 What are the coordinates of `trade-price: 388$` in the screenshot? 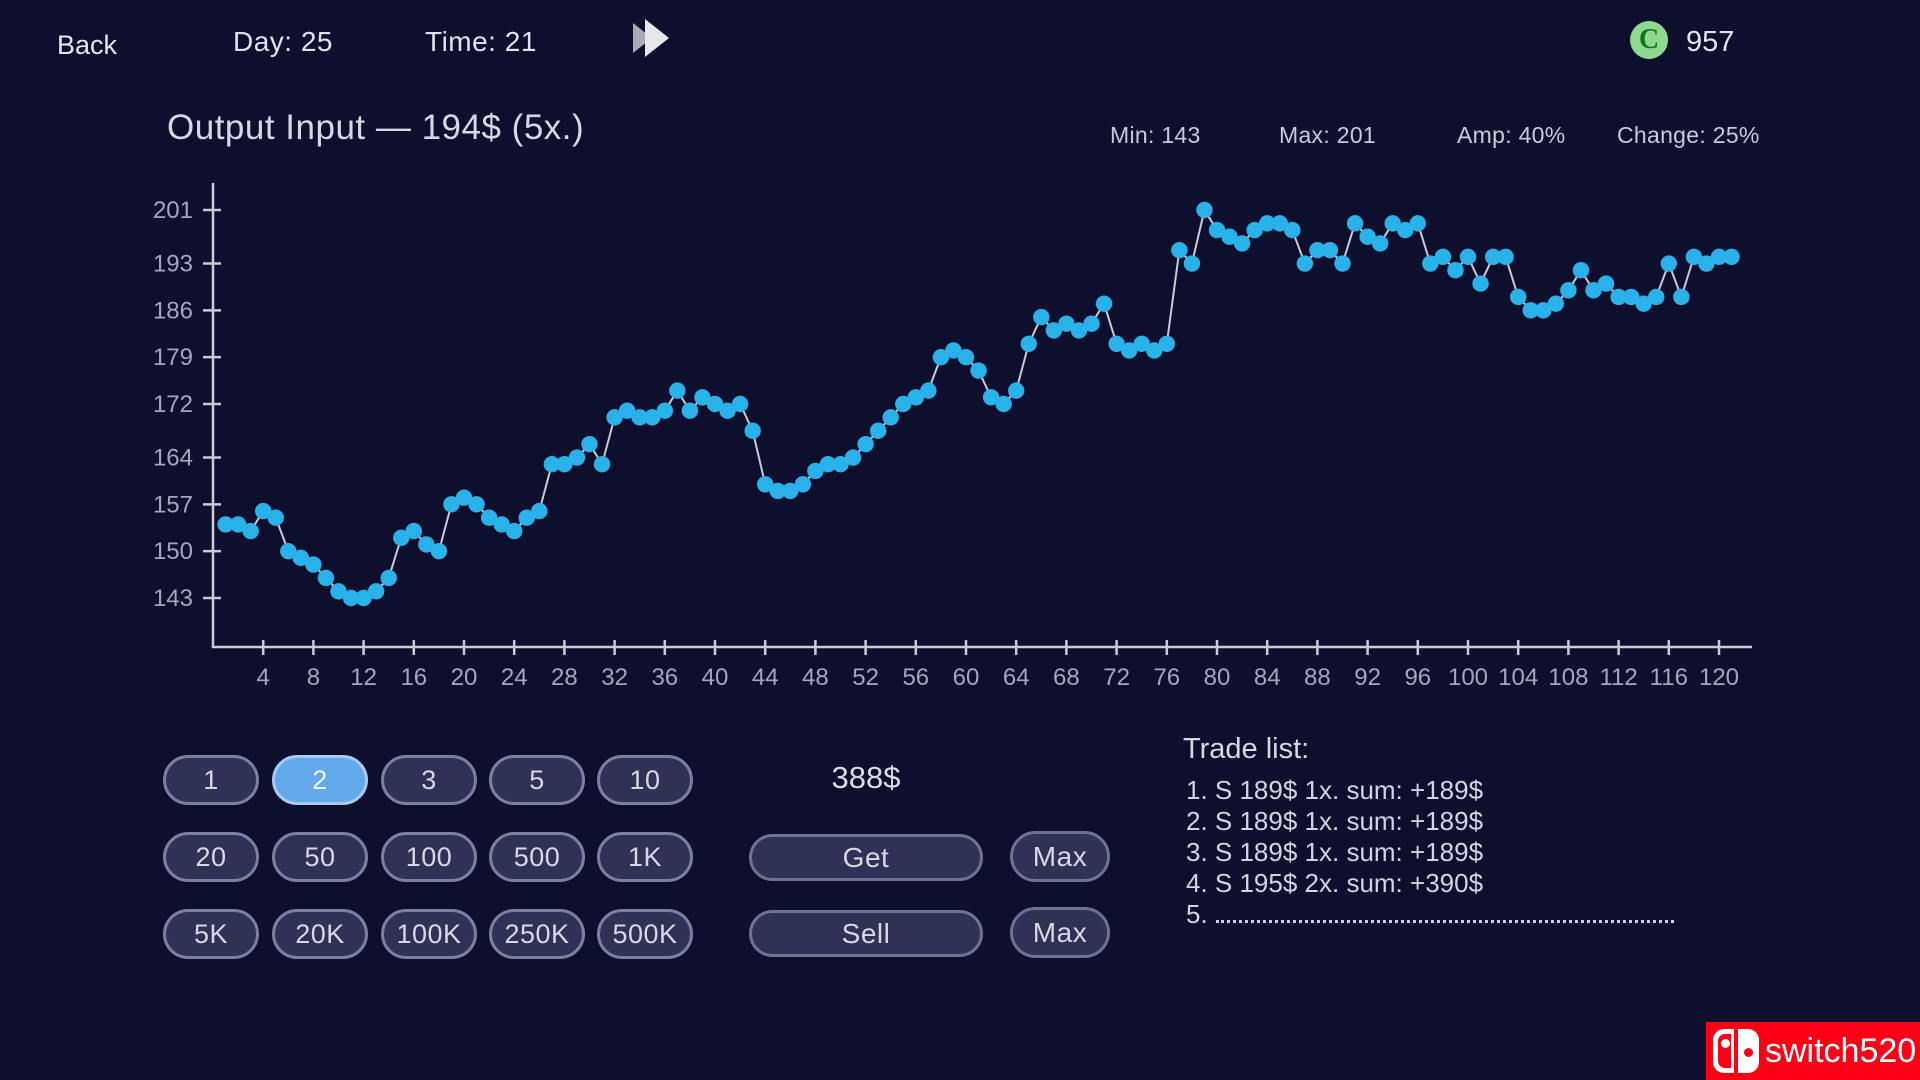 It's located at (866, 777).